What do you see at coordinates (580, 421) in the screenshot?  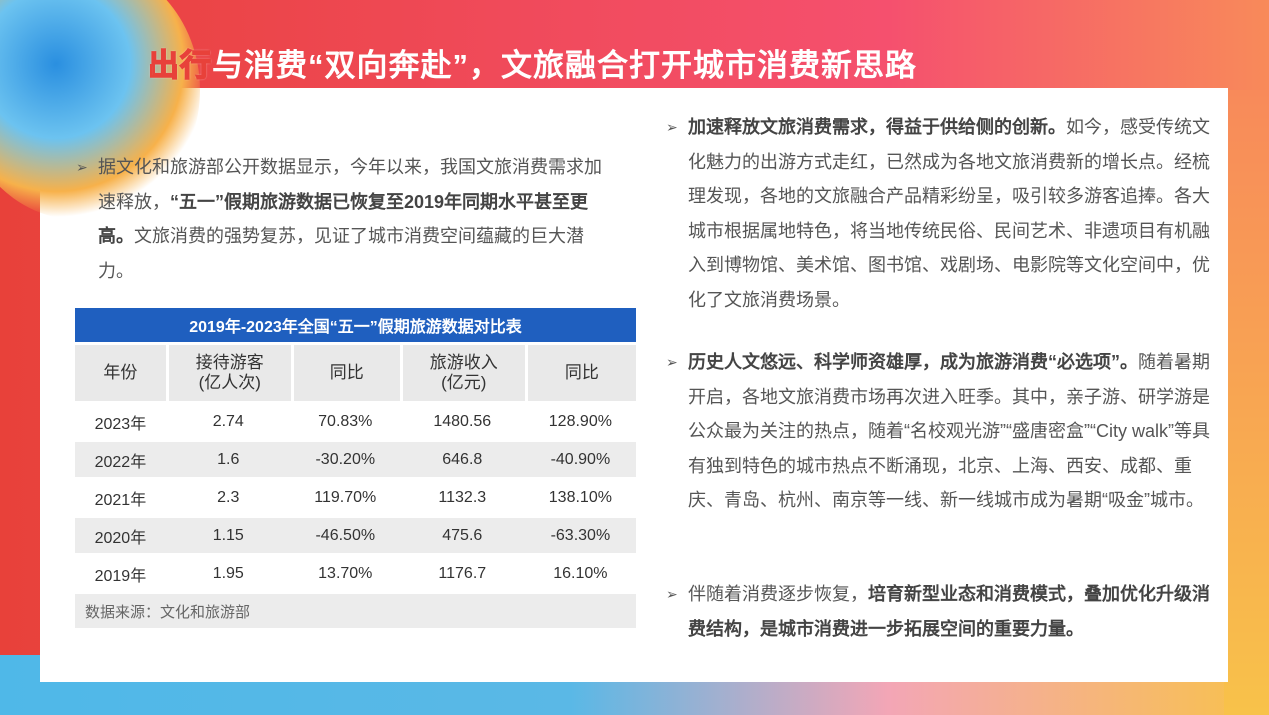 I see `table-cell: 128.90%` at bounding box center [580, 421].